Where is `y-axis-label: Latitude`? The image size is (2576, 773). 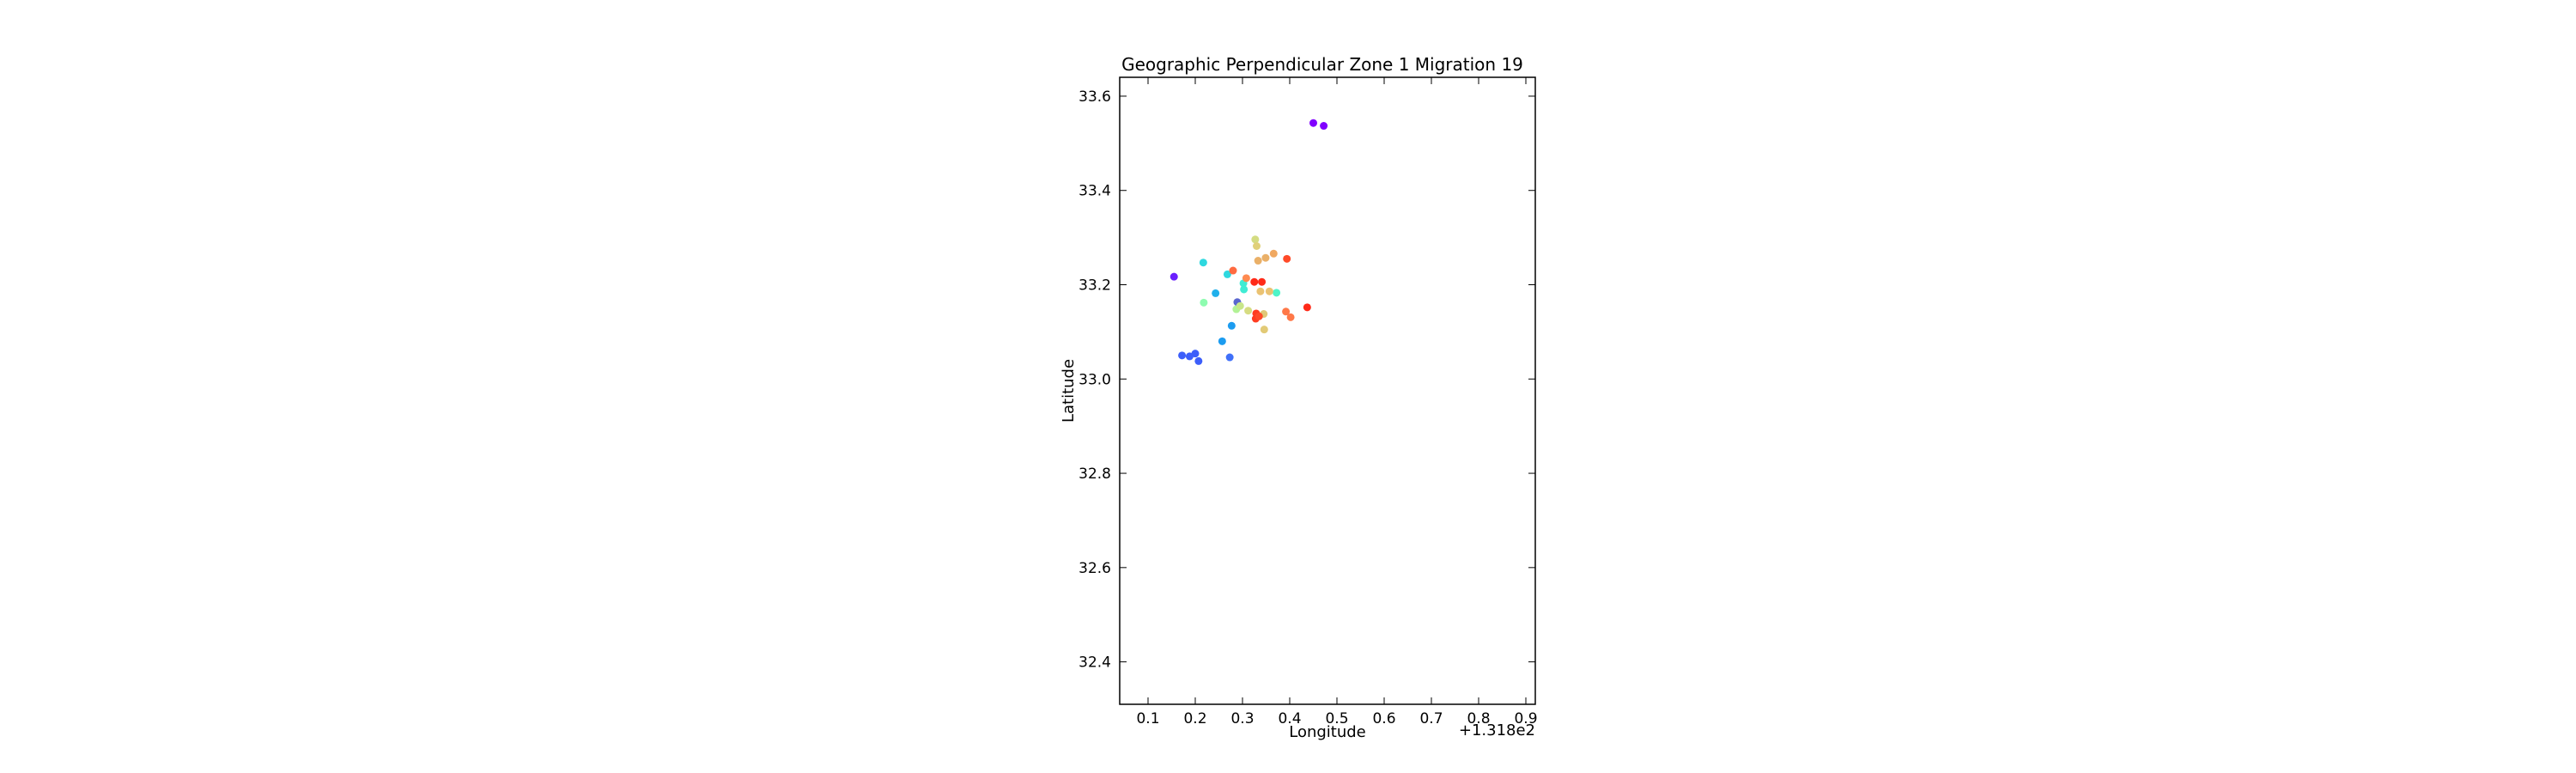 y-axis-label: Latitude is located at coordinates (1069, 391).